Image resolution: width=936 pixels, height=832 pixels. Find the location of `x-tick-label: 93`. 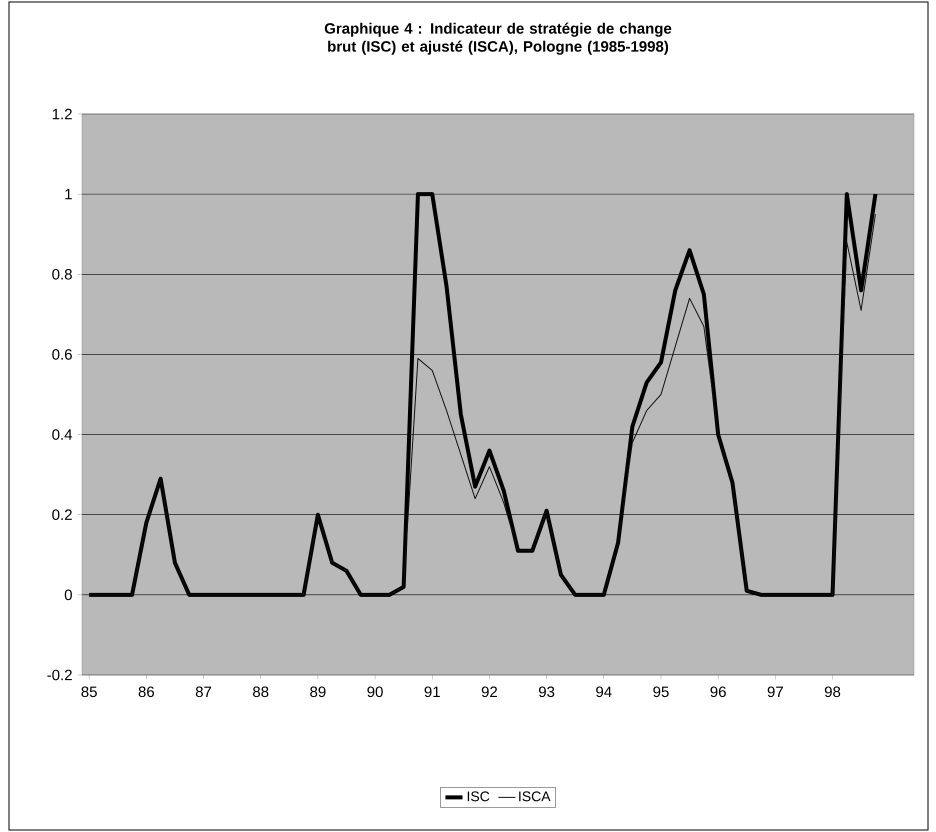

x-tick-label: 93 is located at coordinates (546, 692).